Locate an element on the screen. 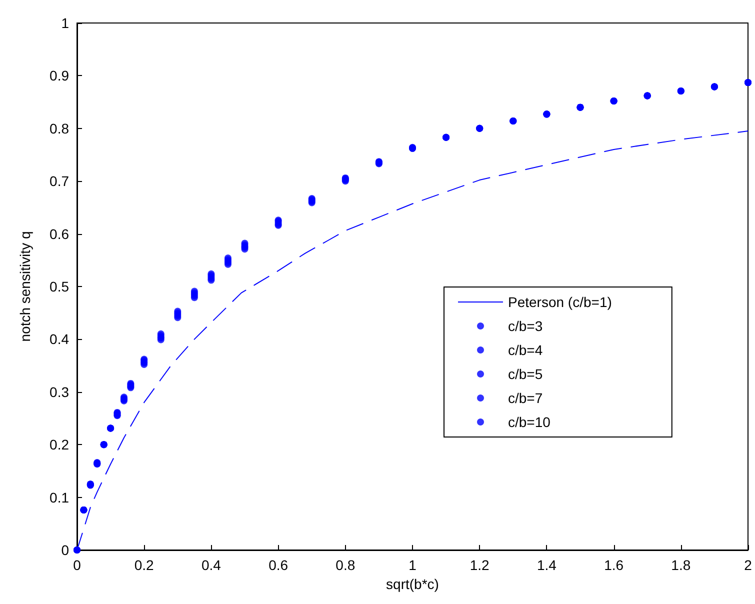  legend-label: c/b=7 is located at coordinates (525, 398).